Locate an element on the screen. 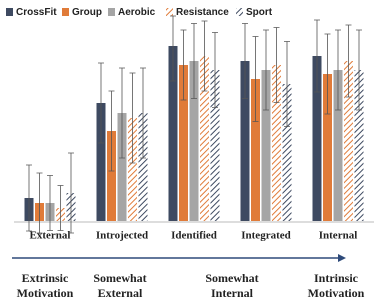 This screenshot has height=306, width=384. motivation-label: Internal is located at coordinates (232, 293).